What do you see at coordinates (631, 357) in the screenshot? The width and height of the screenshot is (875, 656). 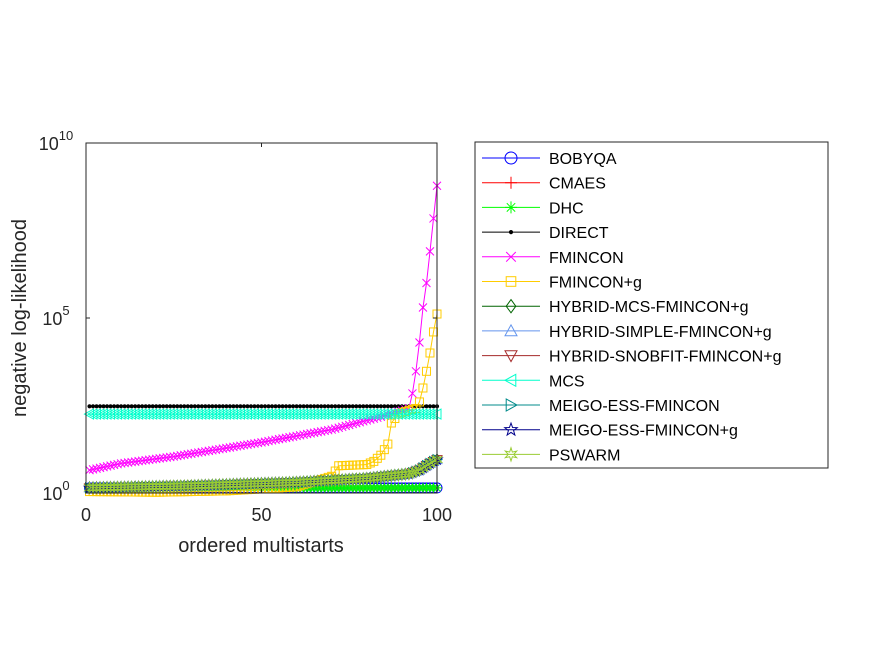 I see `legend-item: HYBRID-SNOBFIT-FMINCON+g` at bounding box center [631, 357].